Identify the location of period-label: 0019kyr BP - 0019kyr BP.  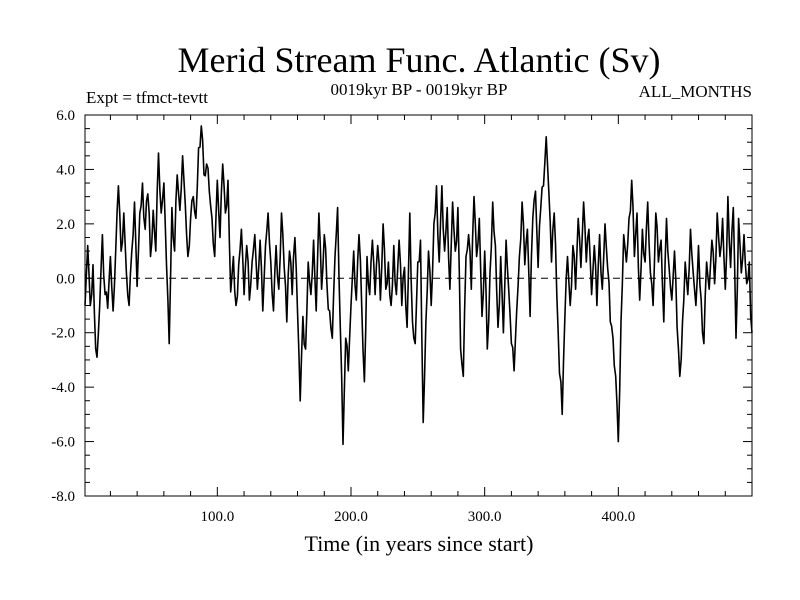
(419, 89).